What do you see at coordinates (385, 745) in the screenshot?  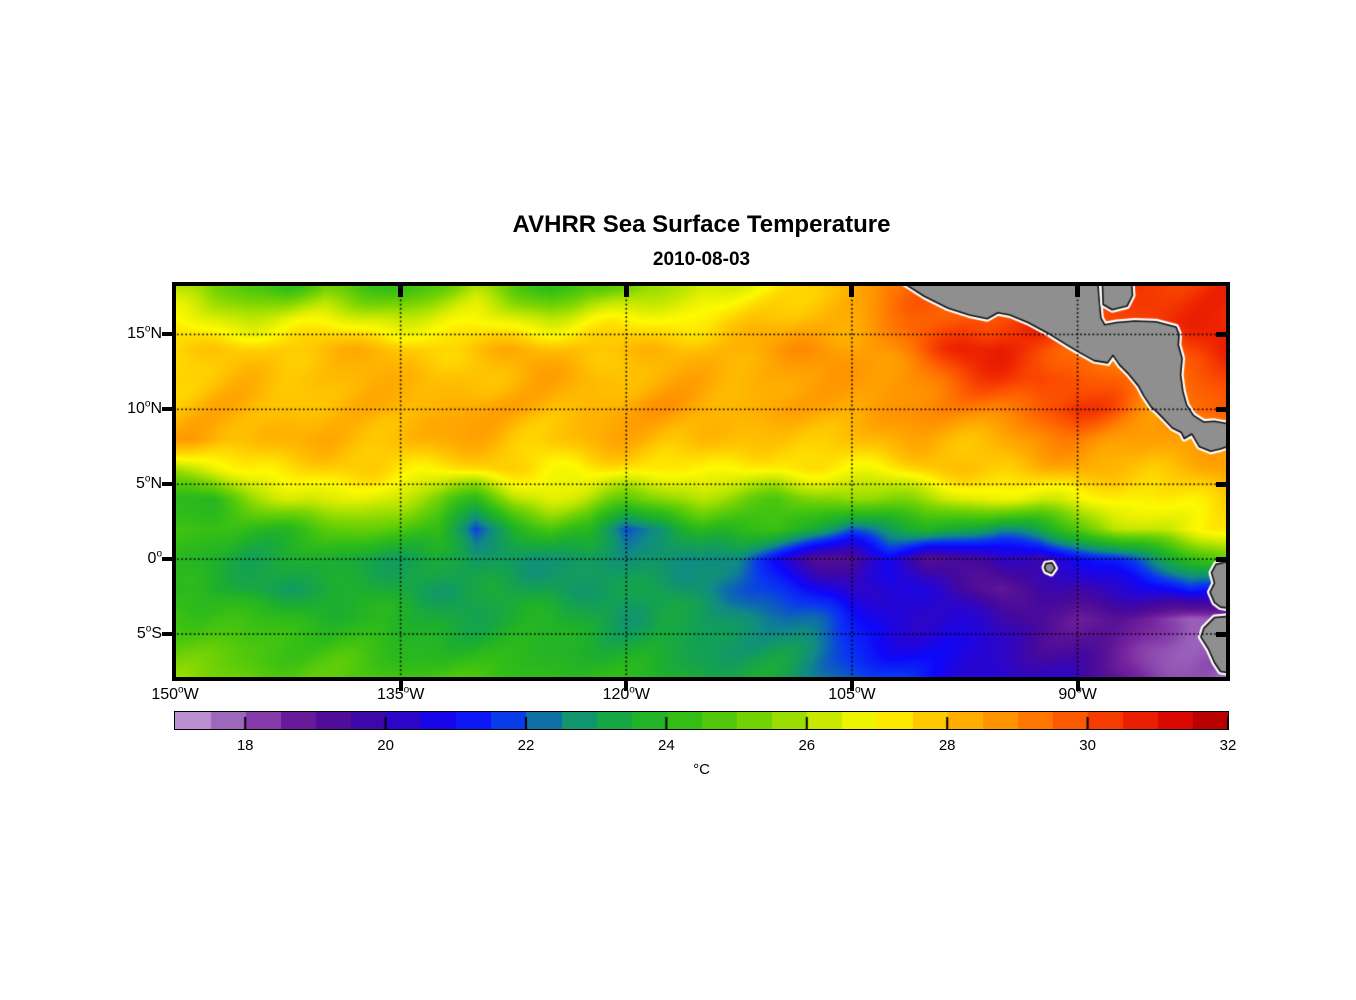 I see `colorbar-tick-label: 20` at bounding box center [385, 745].